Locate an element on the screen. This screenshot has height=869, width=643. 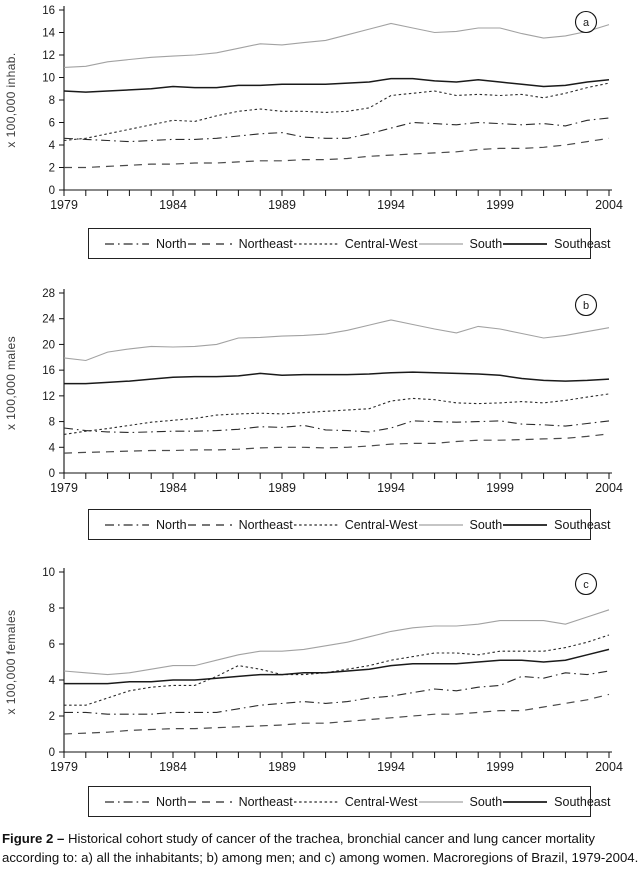
y-axis-label-a: x 100,000 inhab. is located at coordinates (11, 100).